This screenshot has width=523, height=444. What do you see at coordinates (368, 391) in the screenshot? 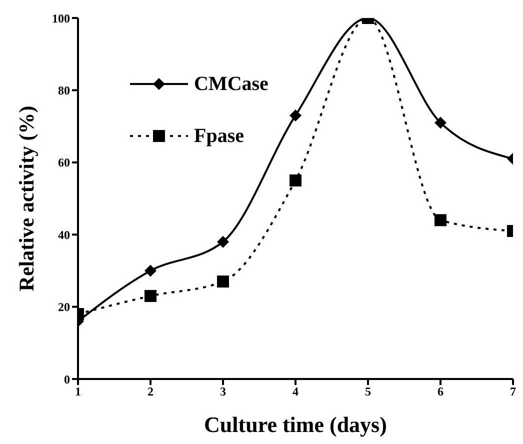
I see `x-tick-label: 5` at bounding box center [368, 391].